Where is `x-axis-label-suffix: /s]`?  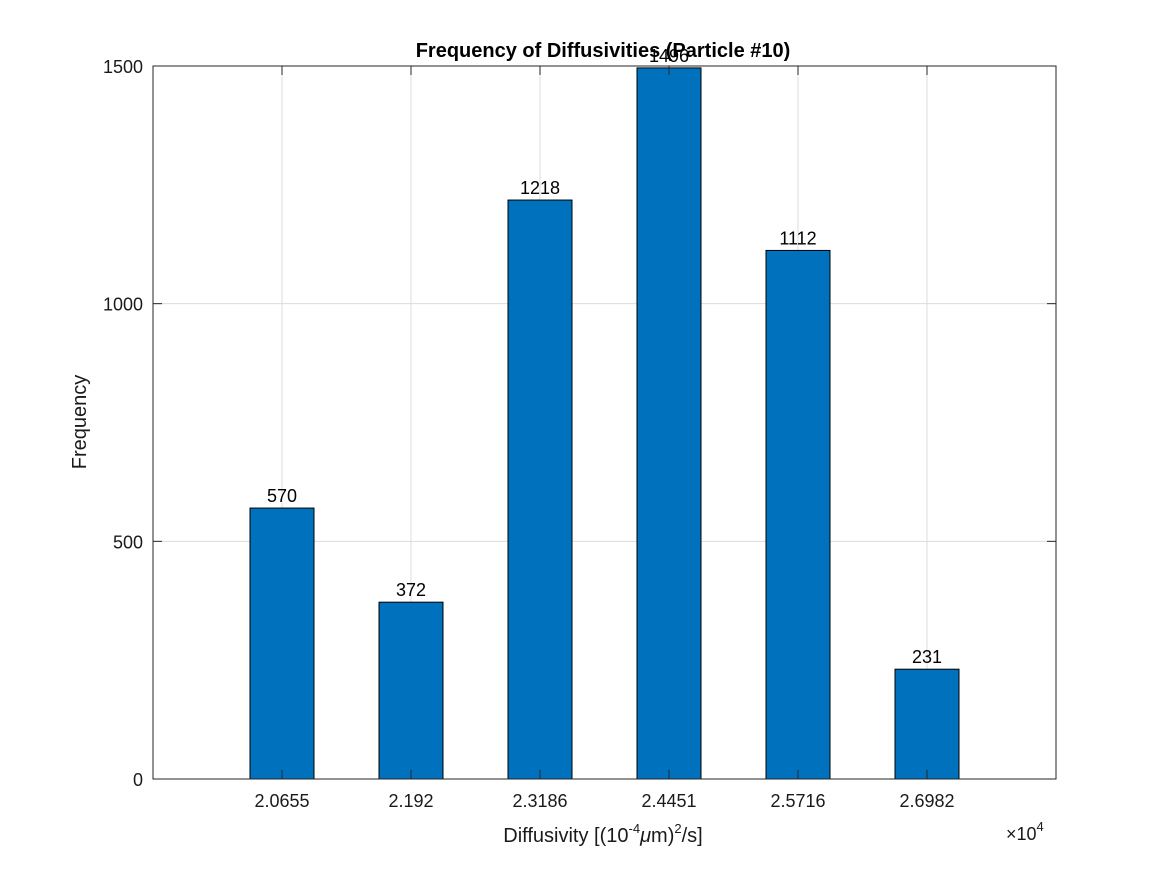
x-axis-label-suffix: /s] is located at coordinates (692, 836).